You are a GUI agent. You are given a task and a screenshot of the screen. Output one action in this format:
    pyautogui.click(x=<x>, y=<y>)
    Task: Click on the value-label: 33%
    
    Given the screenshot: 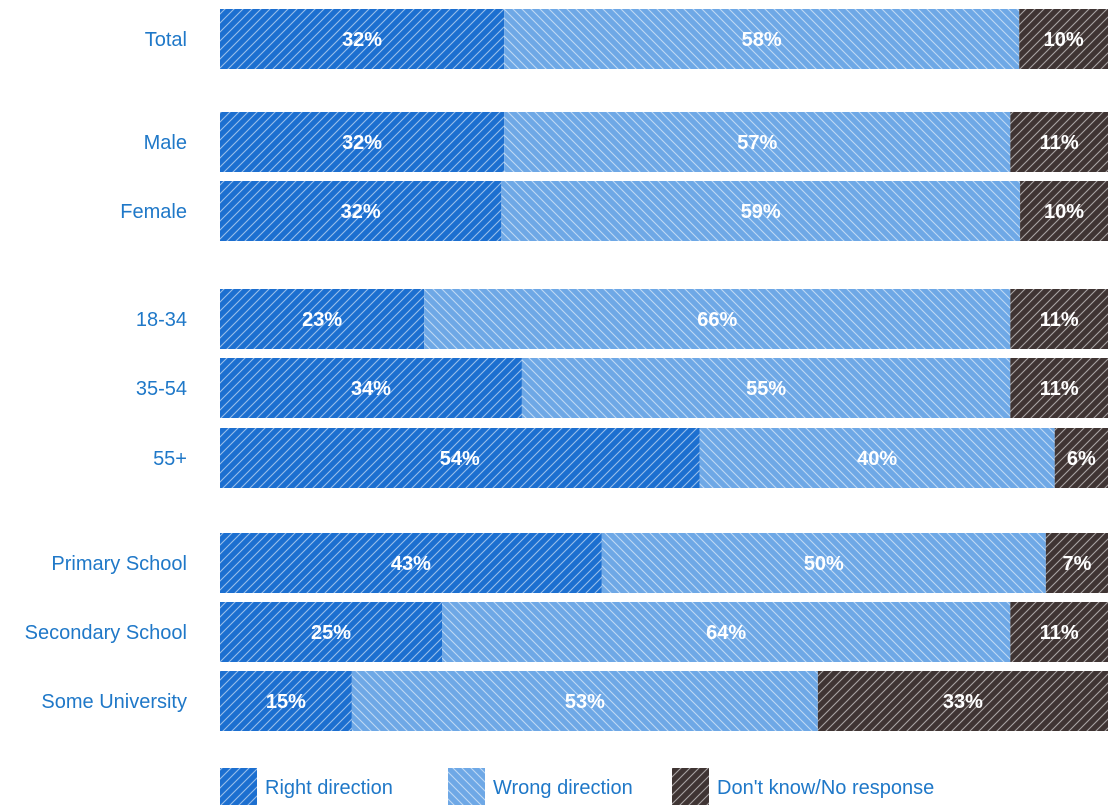 What is the action you would take?
    pyautogui.click(x=963, y=702)
    